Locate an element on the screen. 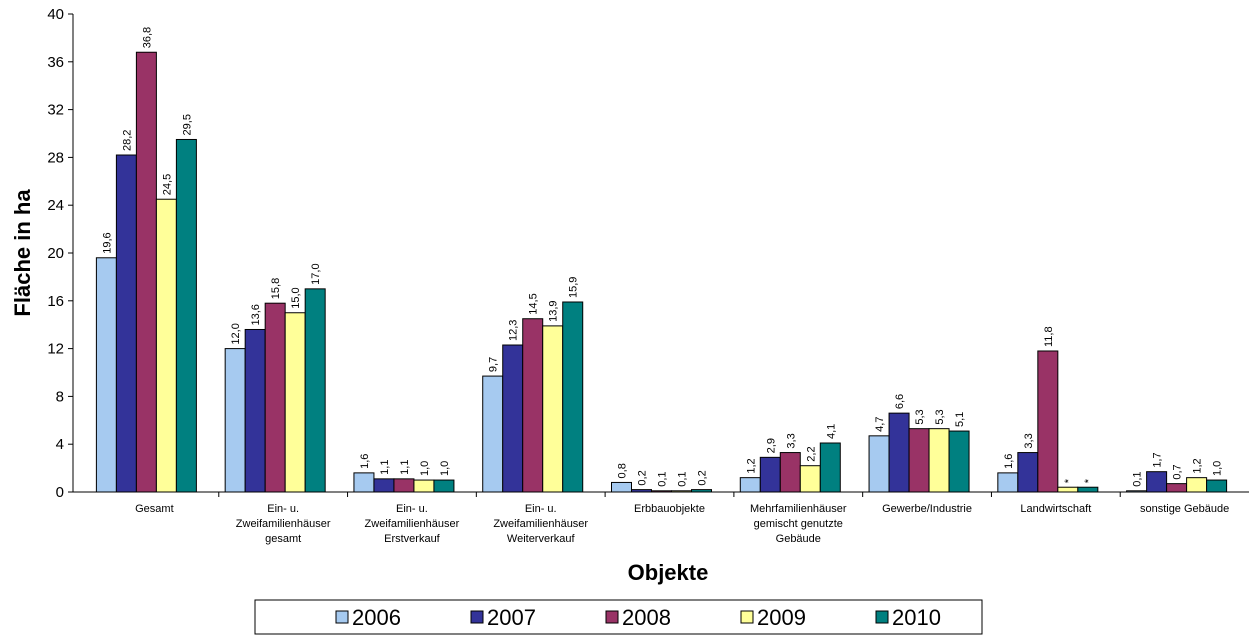 The image size is (1256, 635). y-tick-label: 12 is located at coordinates (55, 349).